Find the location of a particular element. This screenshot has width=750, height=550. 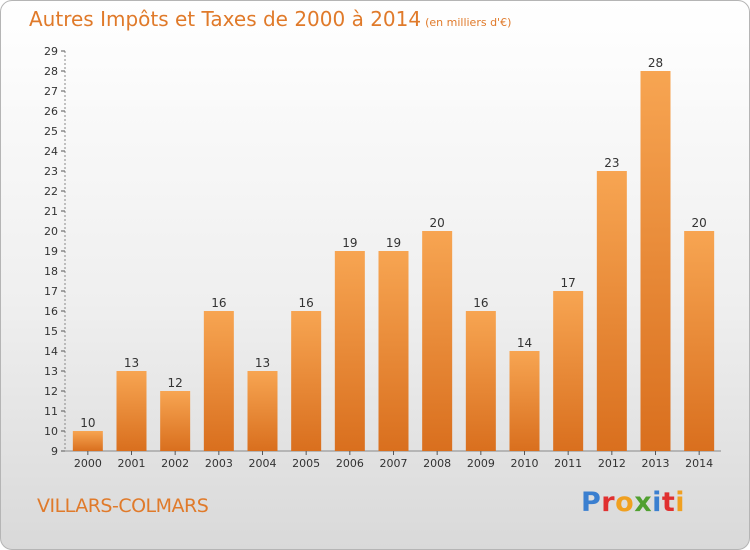

x-tick-label: 2008 is located at coordinates (437, 463).